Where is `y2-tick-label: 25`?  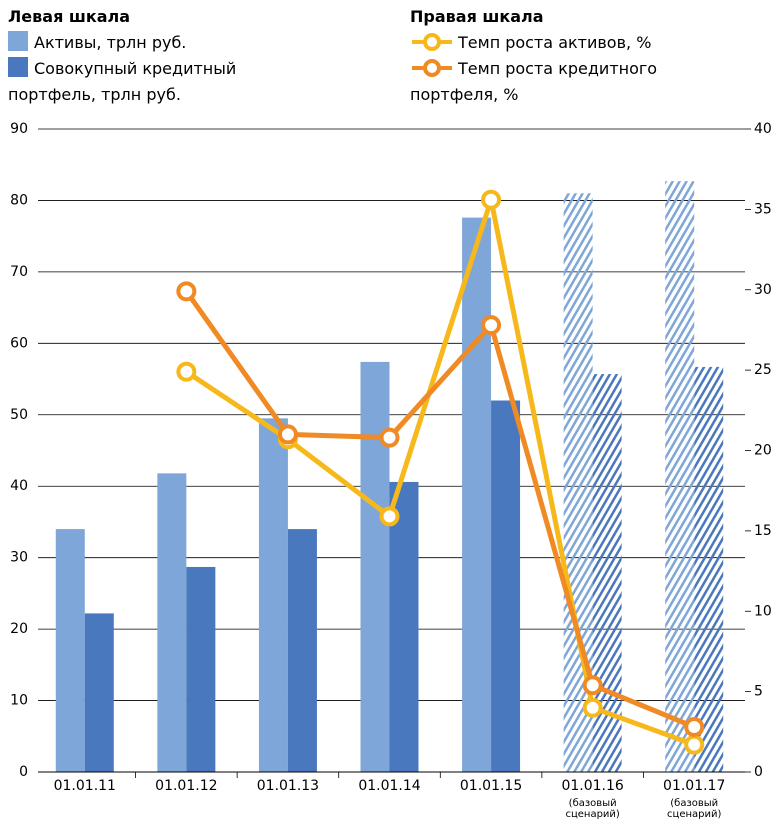
y2-tick-label: 25 is located at coordinates (763, 370).